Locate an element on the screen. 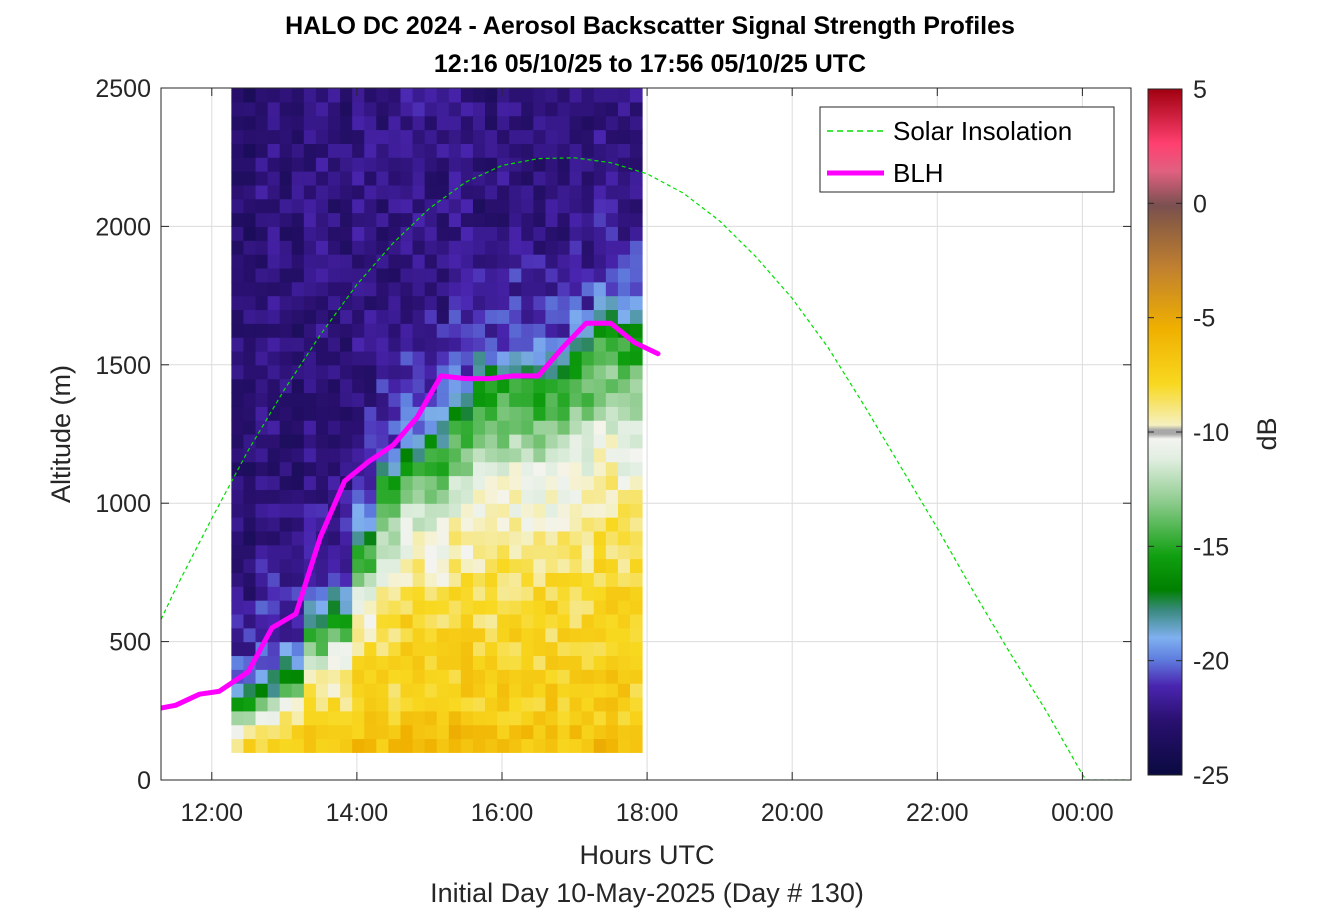 This screenshot has width=1343, height=911. legend-label-blh: BLH is located at coordinates (918, 173).